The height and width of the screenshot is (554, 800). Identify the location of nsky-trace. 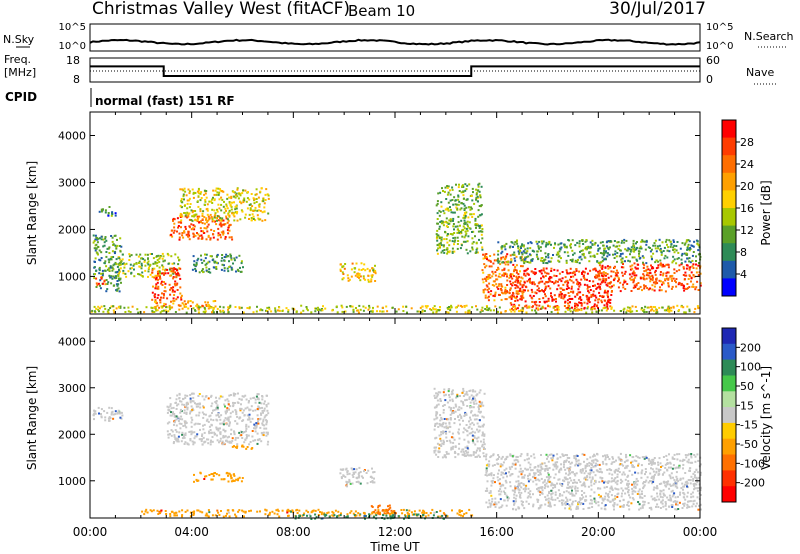
(395, 42).